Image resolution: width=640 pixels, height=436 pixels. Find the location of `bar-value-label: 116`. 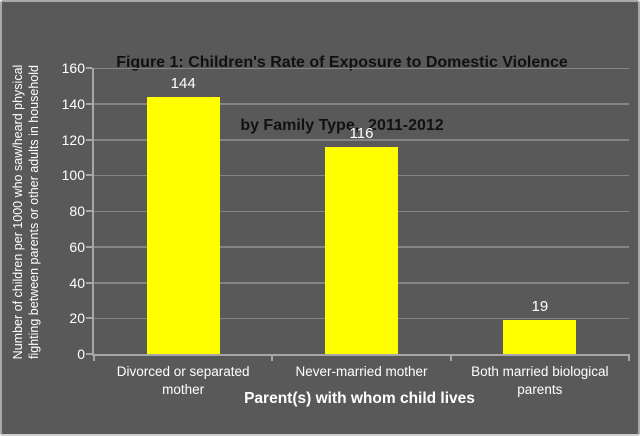

bar-value-label: 116 is located at coordinates (361, 133).